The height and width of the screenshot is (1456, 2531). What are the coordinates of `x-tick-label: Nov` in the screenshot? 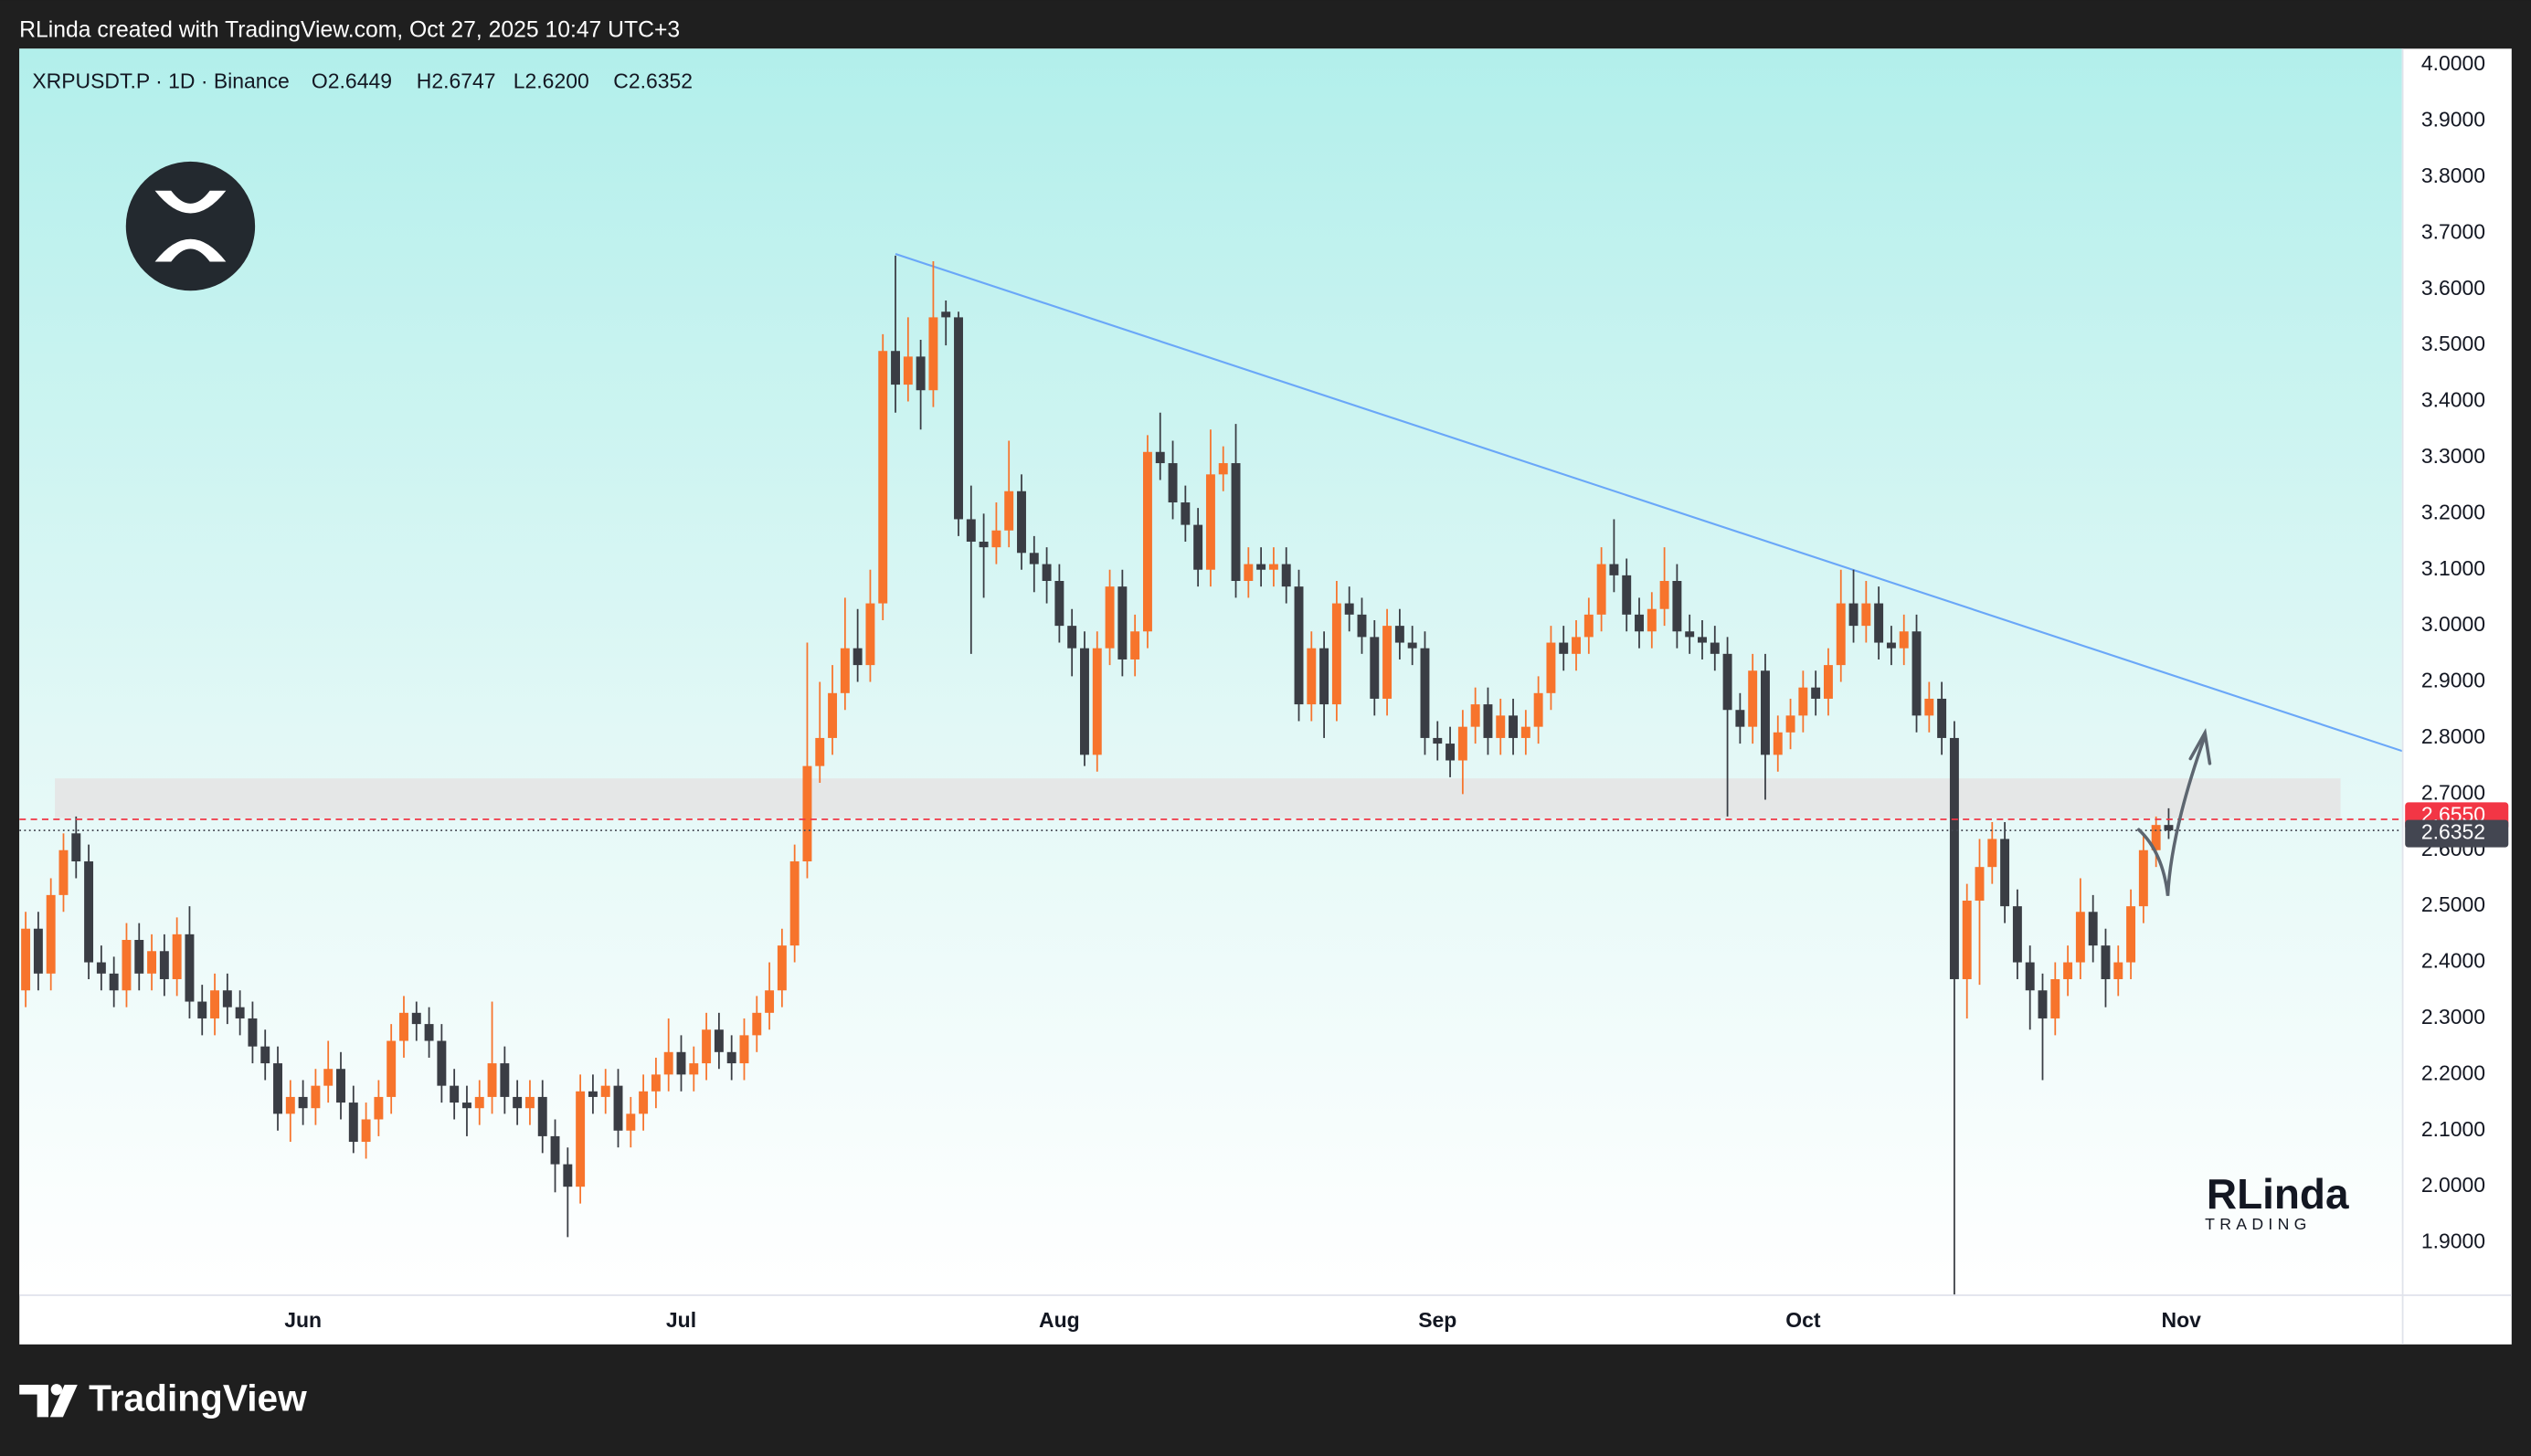 It's located at (2182, 1320).